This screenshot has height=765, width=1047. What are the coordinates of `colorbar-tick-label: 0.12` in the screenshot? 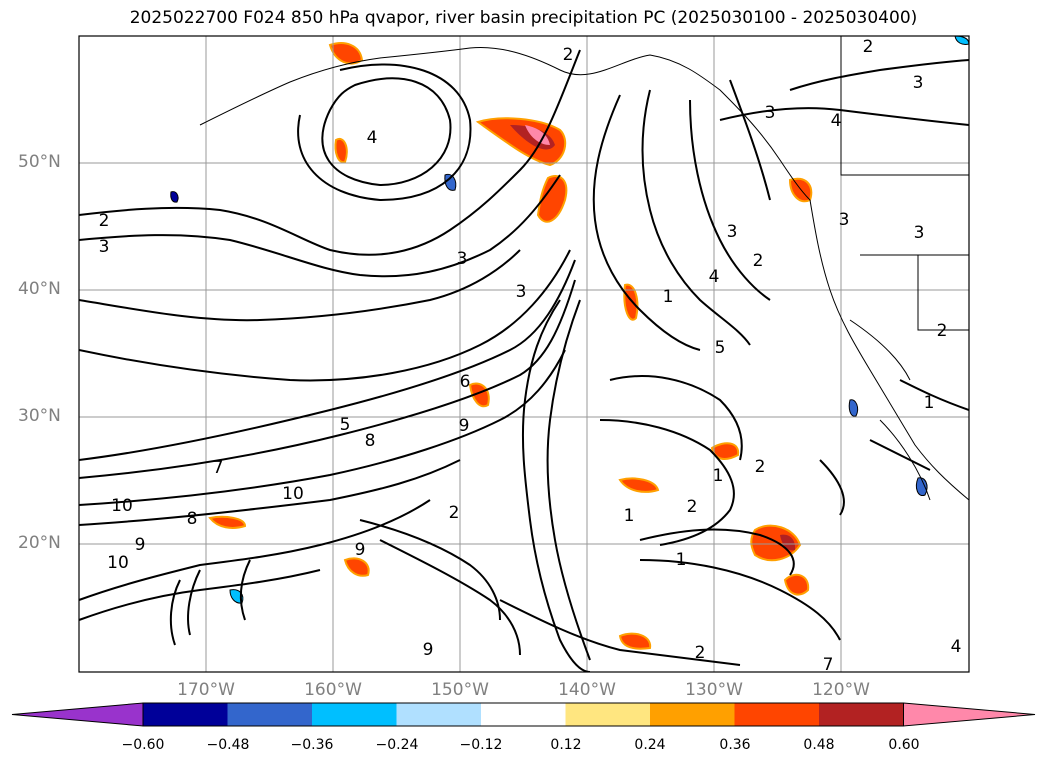 It's located at (566, 745).